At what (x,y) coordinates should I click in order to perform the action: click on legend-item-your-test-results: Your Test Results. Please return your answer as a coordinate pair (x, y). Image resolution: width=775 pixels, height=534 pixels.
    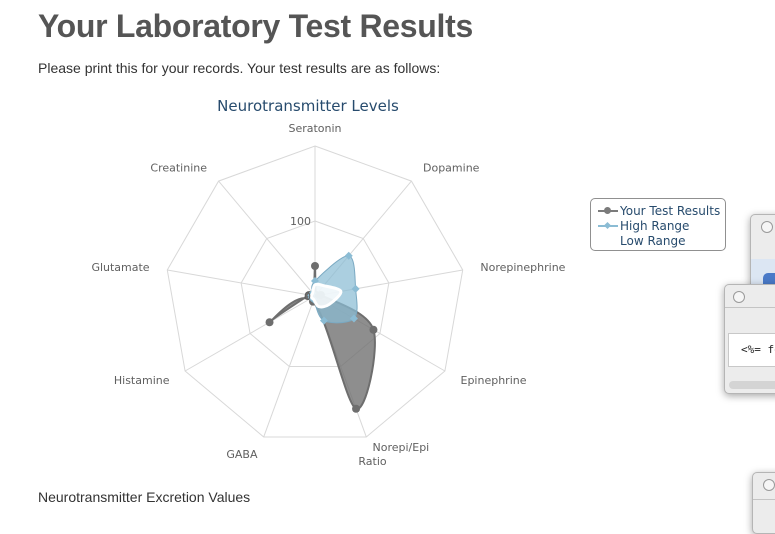
    Looking at the image, I should click on (661, 210).